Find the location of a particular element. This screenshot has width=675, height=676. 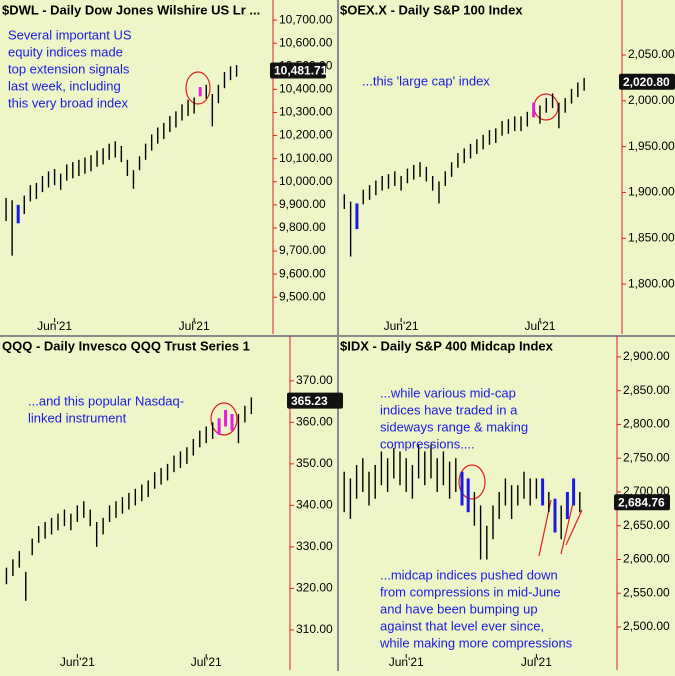

last-price-tag: 10,481.71 is located at coordinates (299, 70).